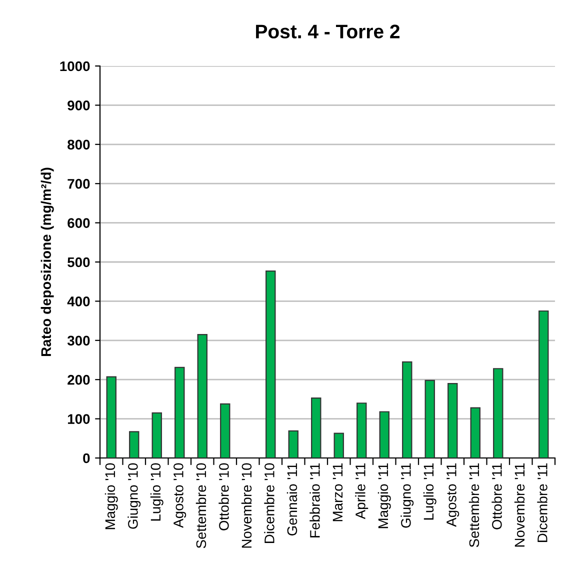 The height and width of the screenshot is (567, 577). I want to click on y-tick-label: 700, so click(79, 183).